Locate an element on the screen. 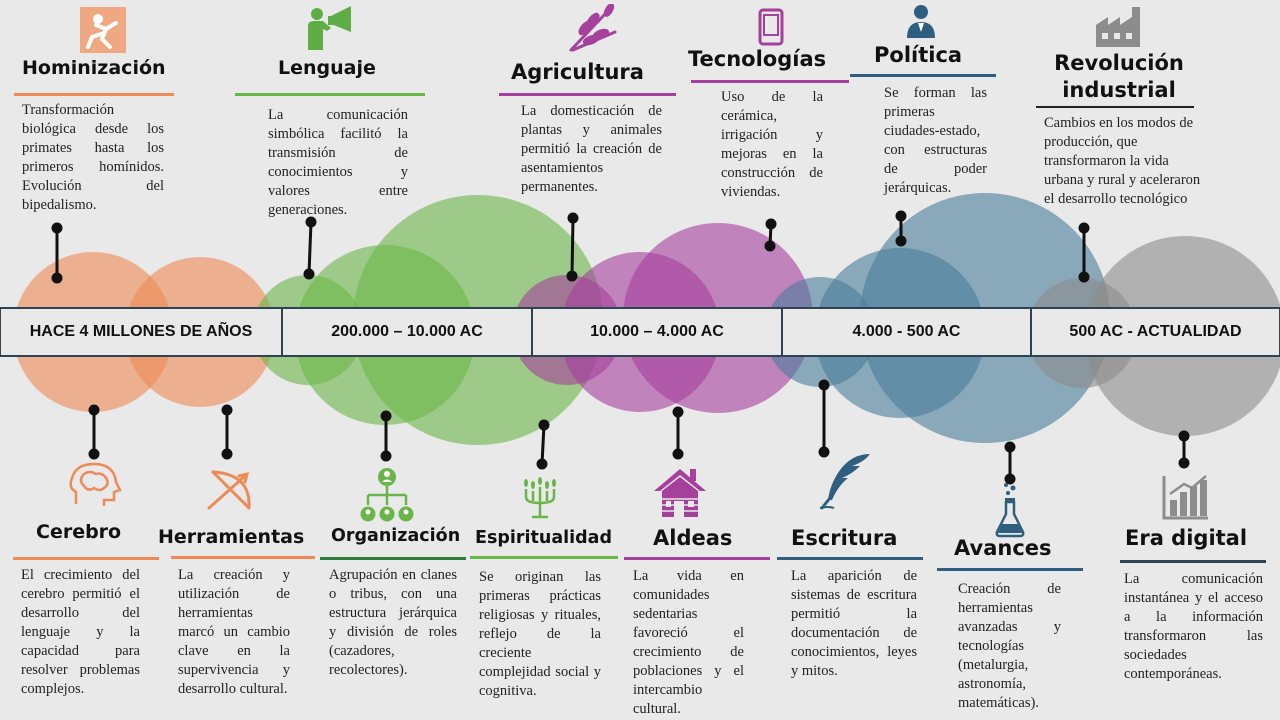  underline-organizacion is located at coordinates (393, 558).